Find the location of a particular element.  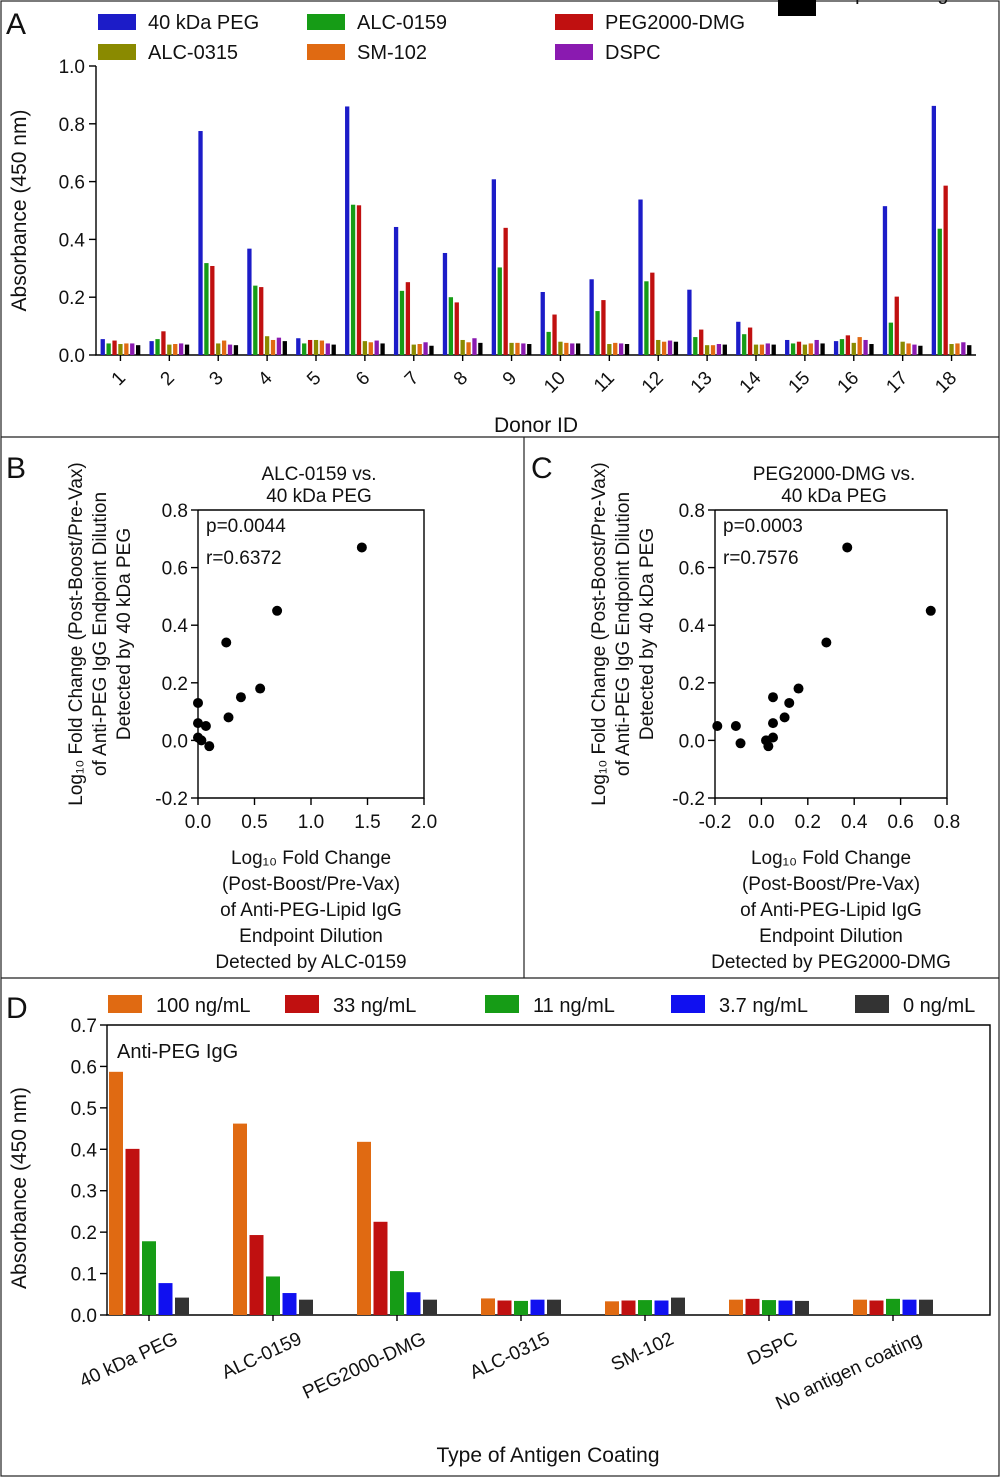

panel-label-a: A is located at coordinates (16, 24).